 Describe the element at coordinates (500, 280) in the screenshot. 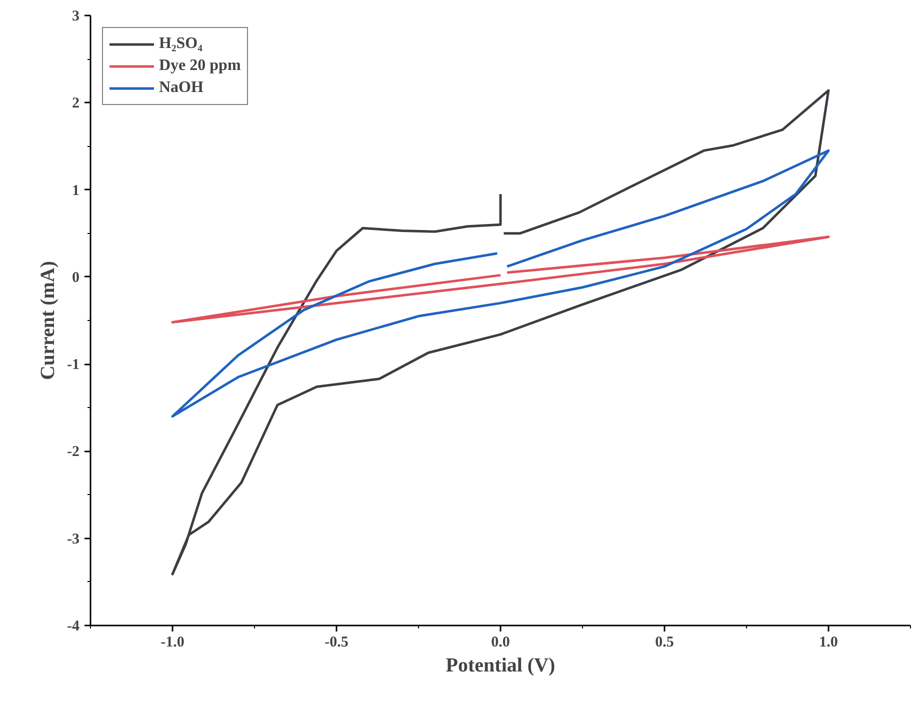

I see `line-series` at that location.